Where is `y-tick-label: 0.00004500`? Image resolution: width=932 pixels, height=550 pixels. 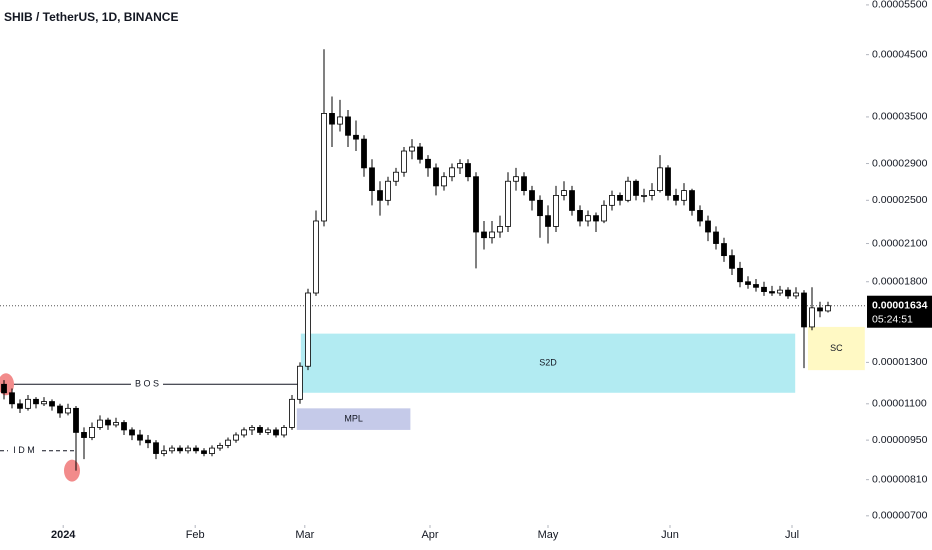 y-tick-label: 0.00004500 is located at coordinates (900, 54).